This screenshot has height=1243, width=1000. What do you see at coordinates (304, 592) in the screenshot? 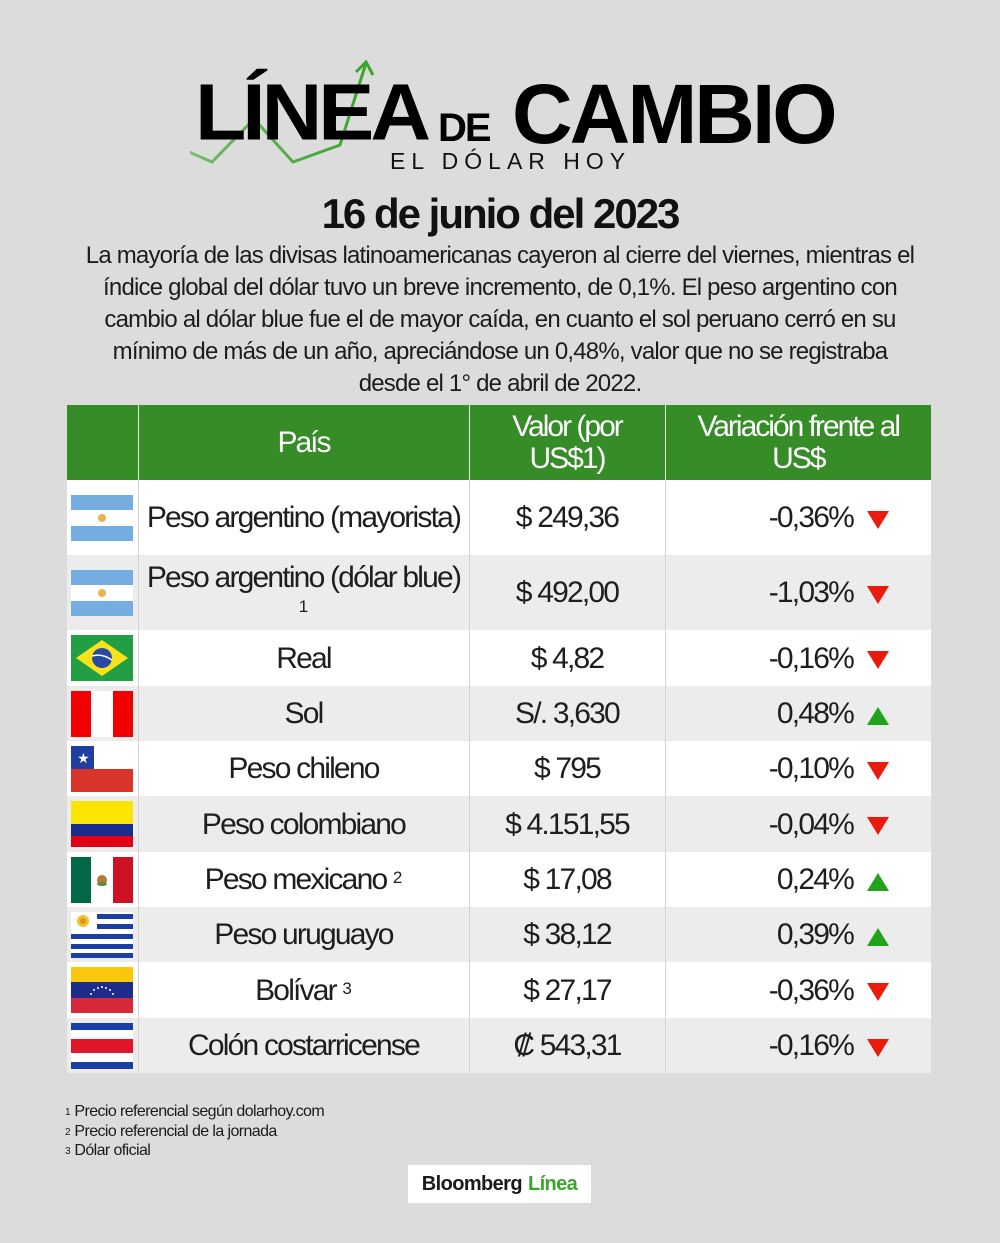
I see `currency-name: Peso argentino (dólar blue) 1` at bounding box center [304, 592].